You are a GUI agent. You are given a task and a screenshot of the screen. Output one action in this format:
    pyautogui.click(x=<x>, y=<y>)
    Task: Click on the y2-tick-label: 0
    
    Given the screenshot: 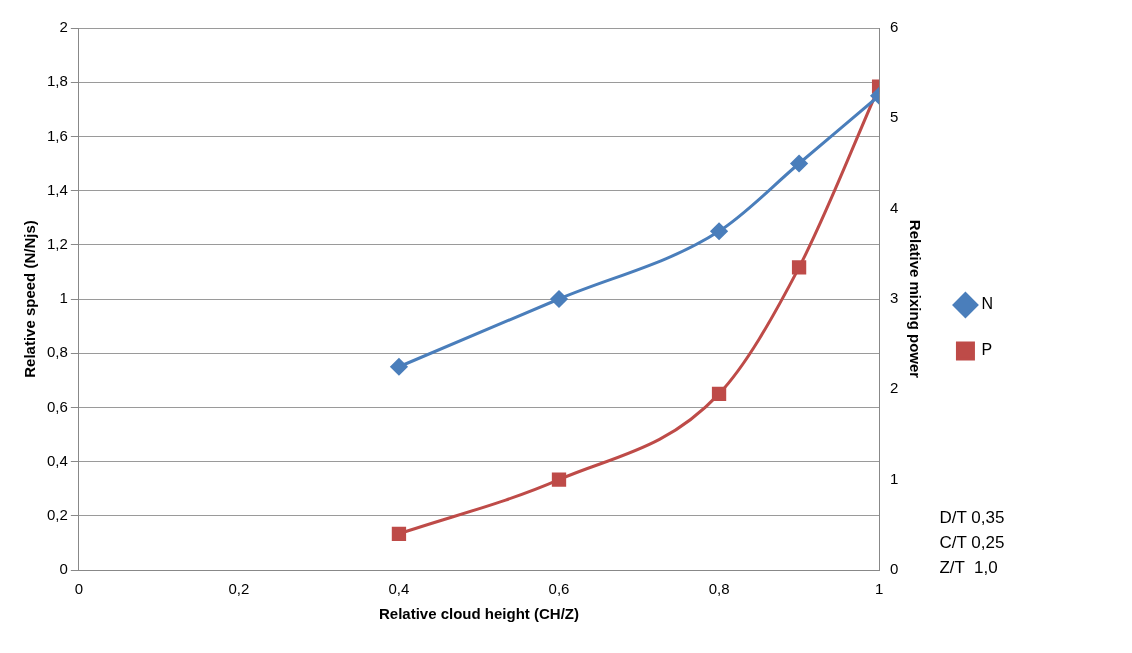 What is the action you would take?
    pyautogui.click(x=894, y=569)
    